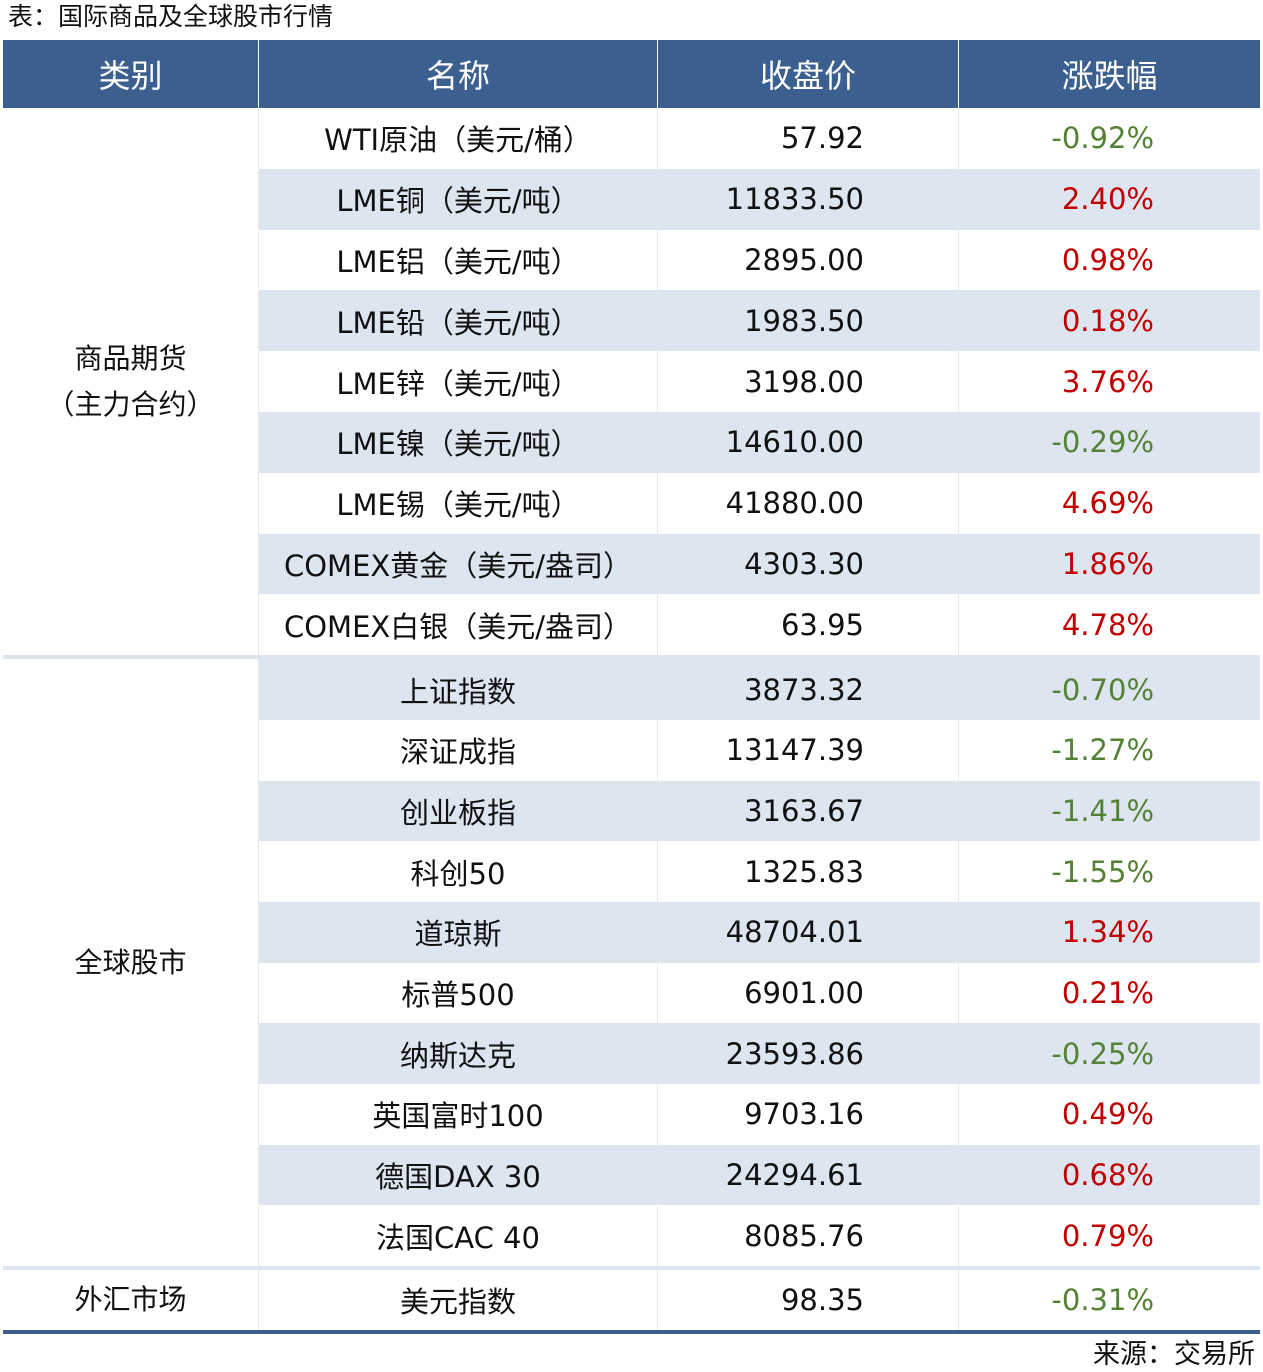 The height and width of the screenshot is (1372, 1263). What do you see at coordinates (807, 625) in the screenshot?
I see `close-price: 63.95` at bounding box center [807, 625].